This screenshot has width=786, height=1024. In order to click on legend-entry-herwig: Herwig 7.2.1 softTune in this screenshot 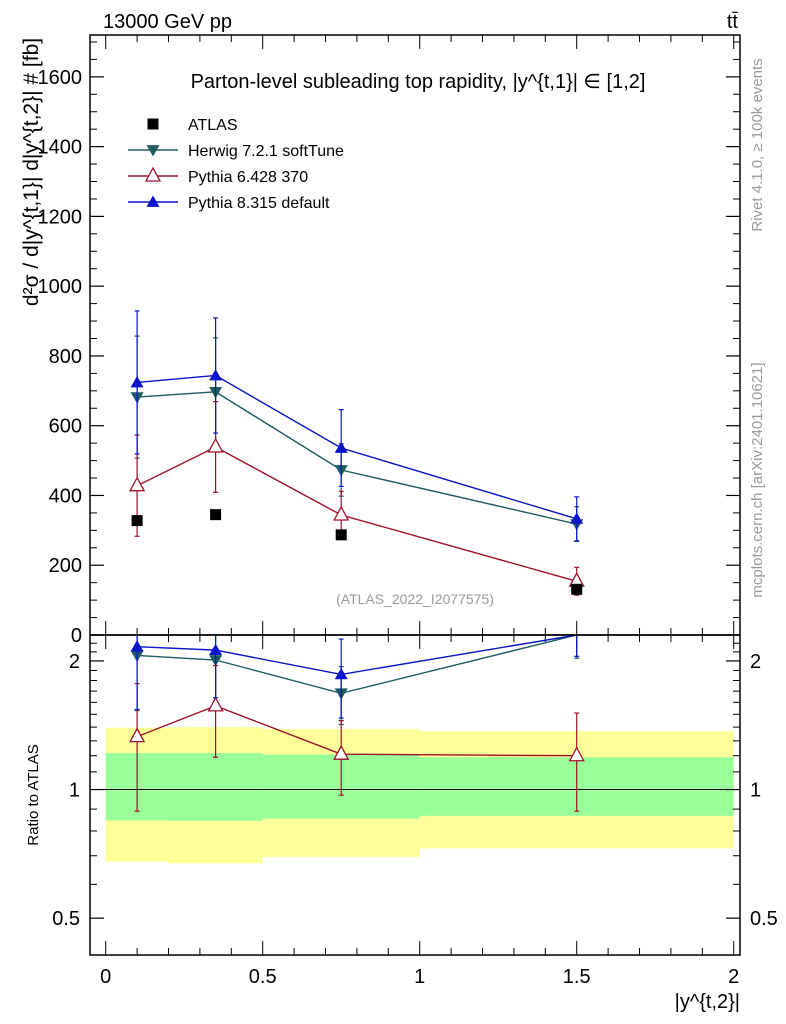, I will do `click(236, 151)`.